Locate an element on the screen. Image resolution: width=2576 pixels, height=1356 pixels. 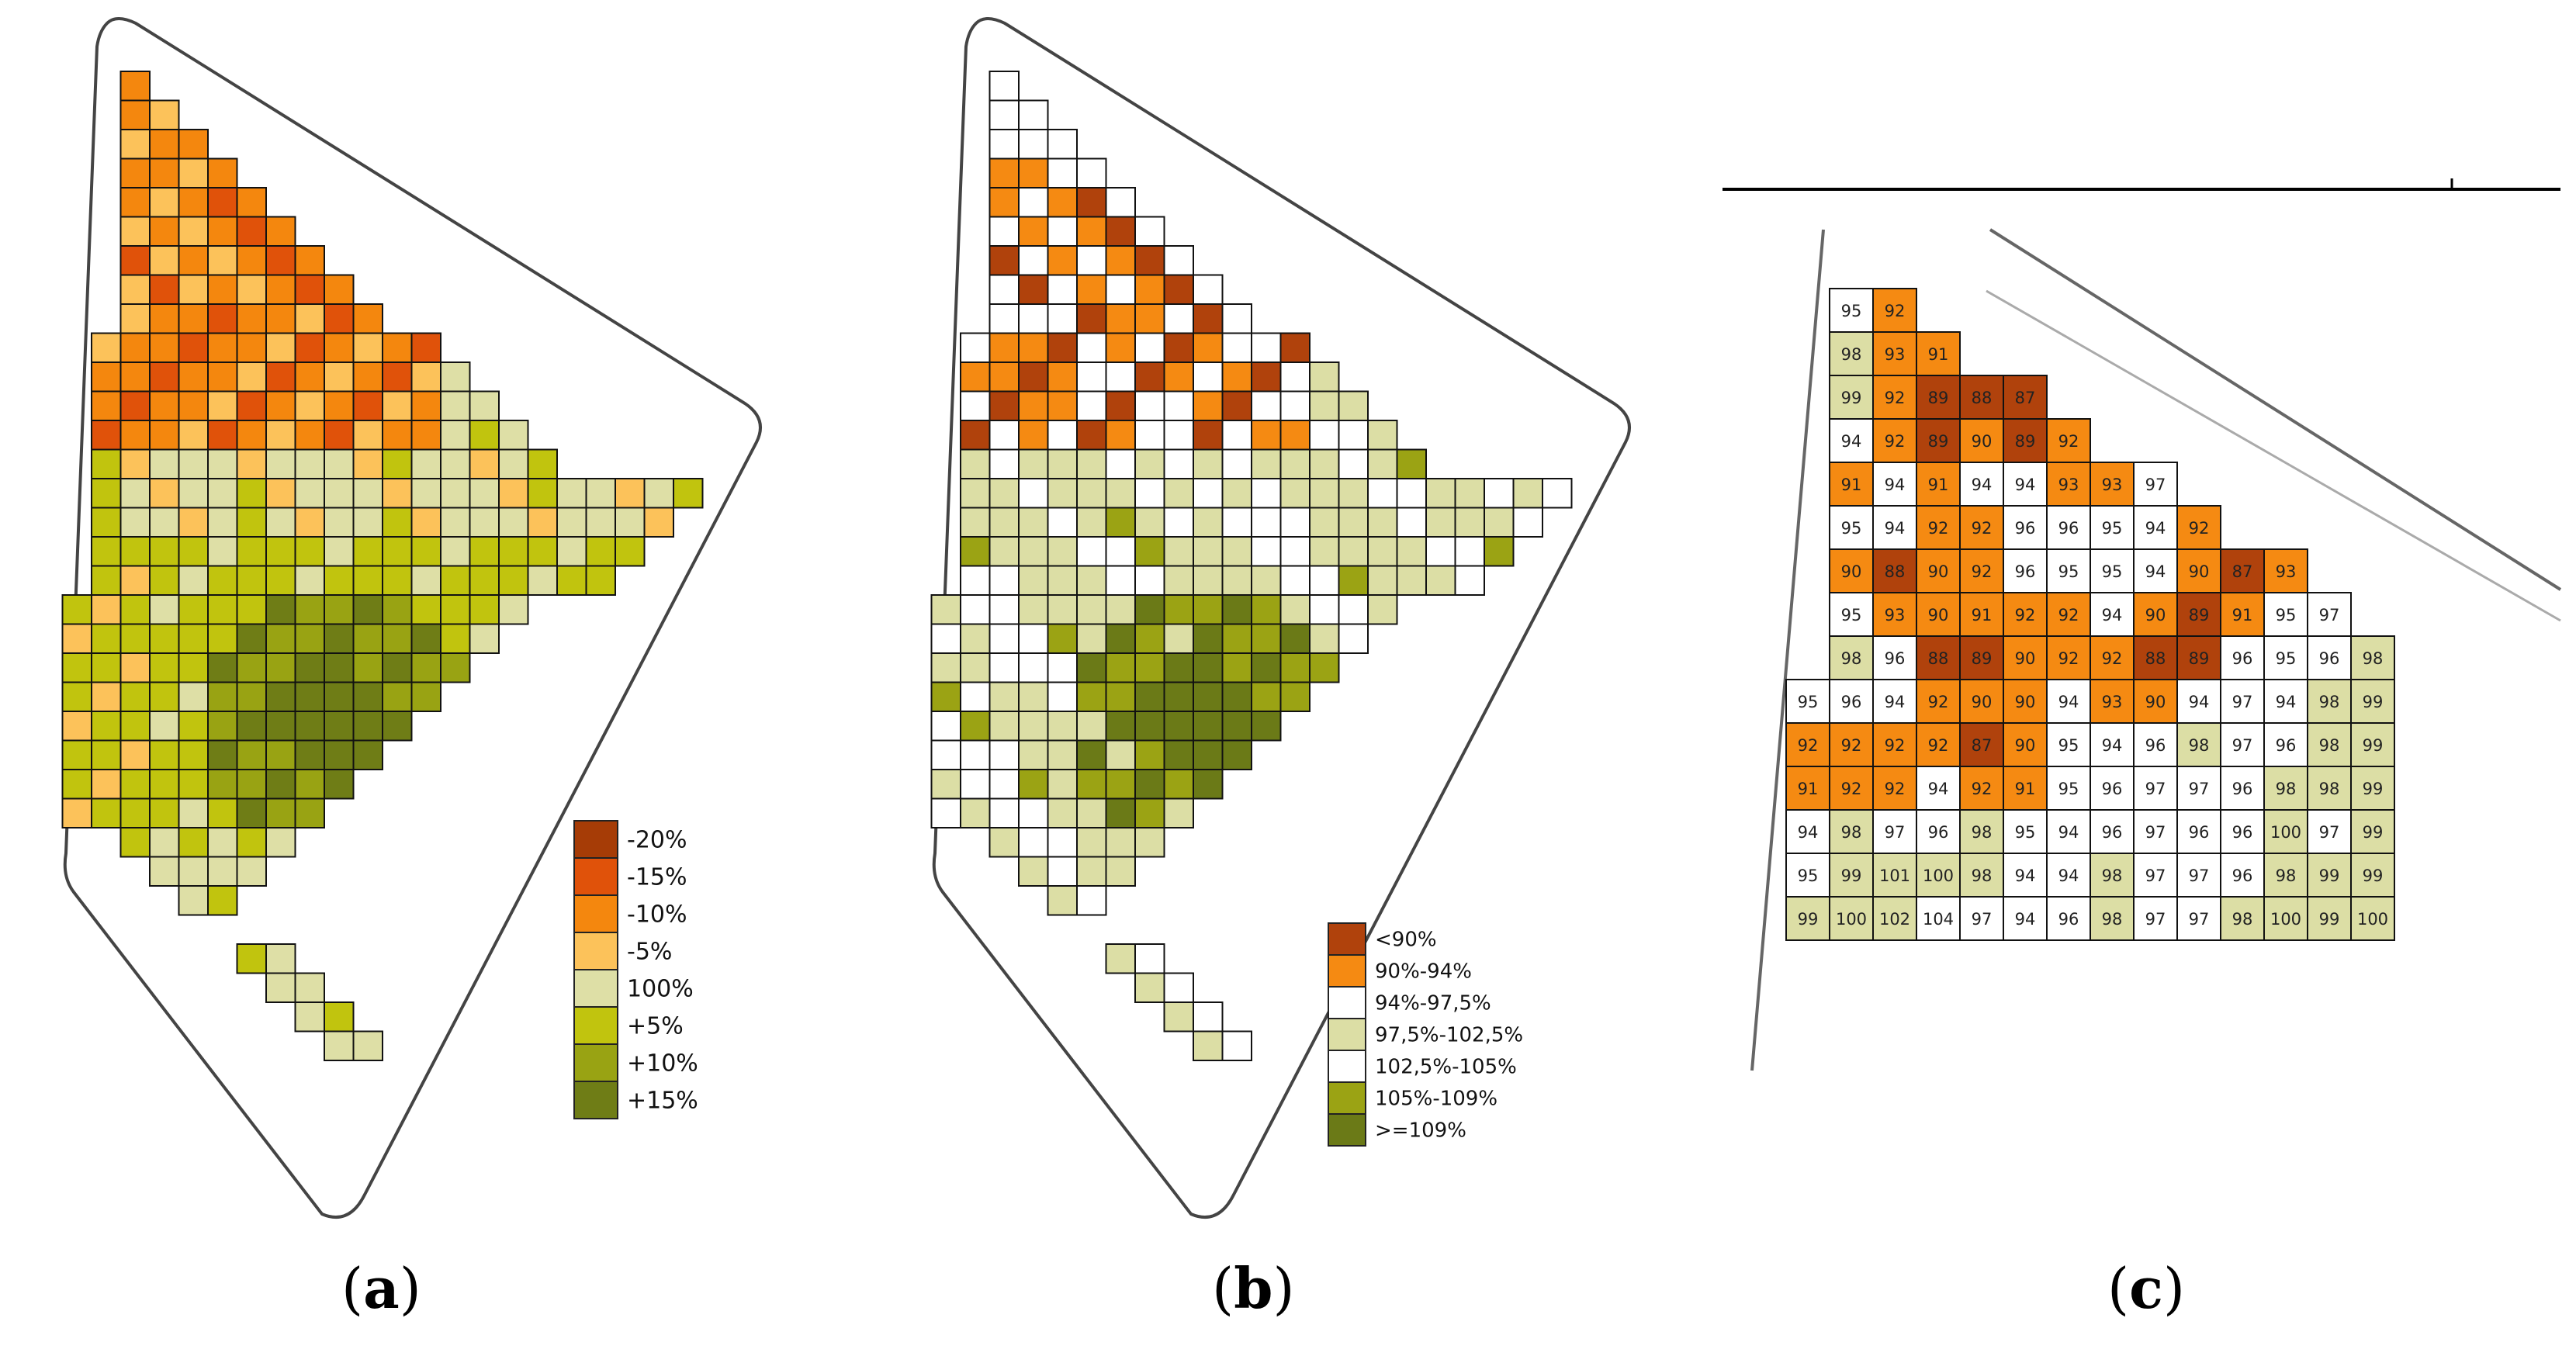
value-label: 95 is located at coordinates (2068, 745).